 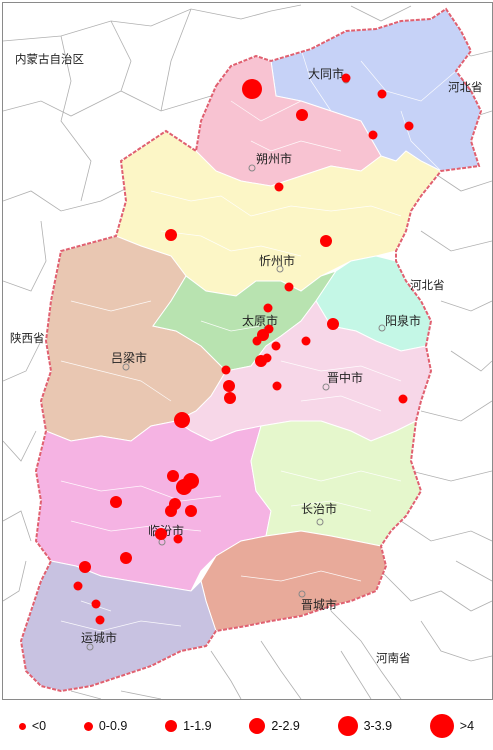 I want to click on legend-item: >4, so click(x=452, y=726).